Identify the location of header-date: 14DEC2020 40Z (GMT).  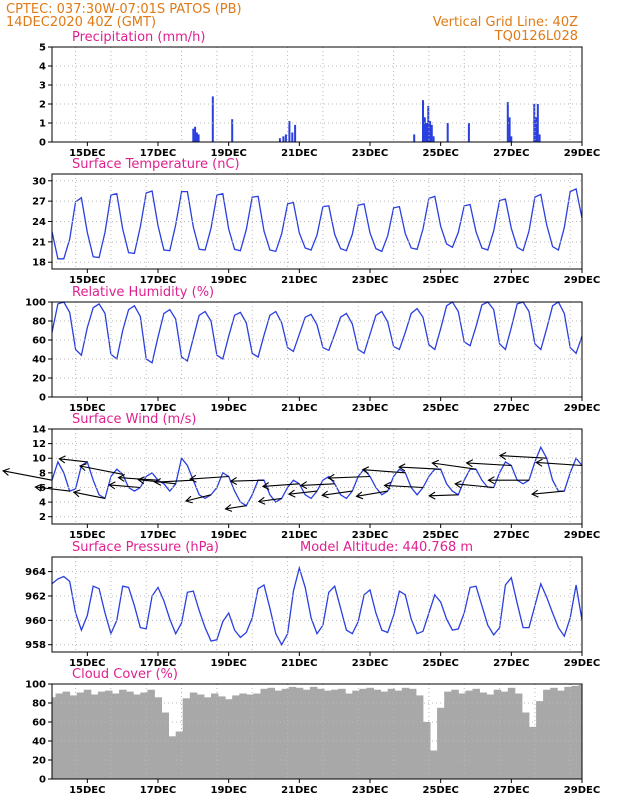
(81, 22).